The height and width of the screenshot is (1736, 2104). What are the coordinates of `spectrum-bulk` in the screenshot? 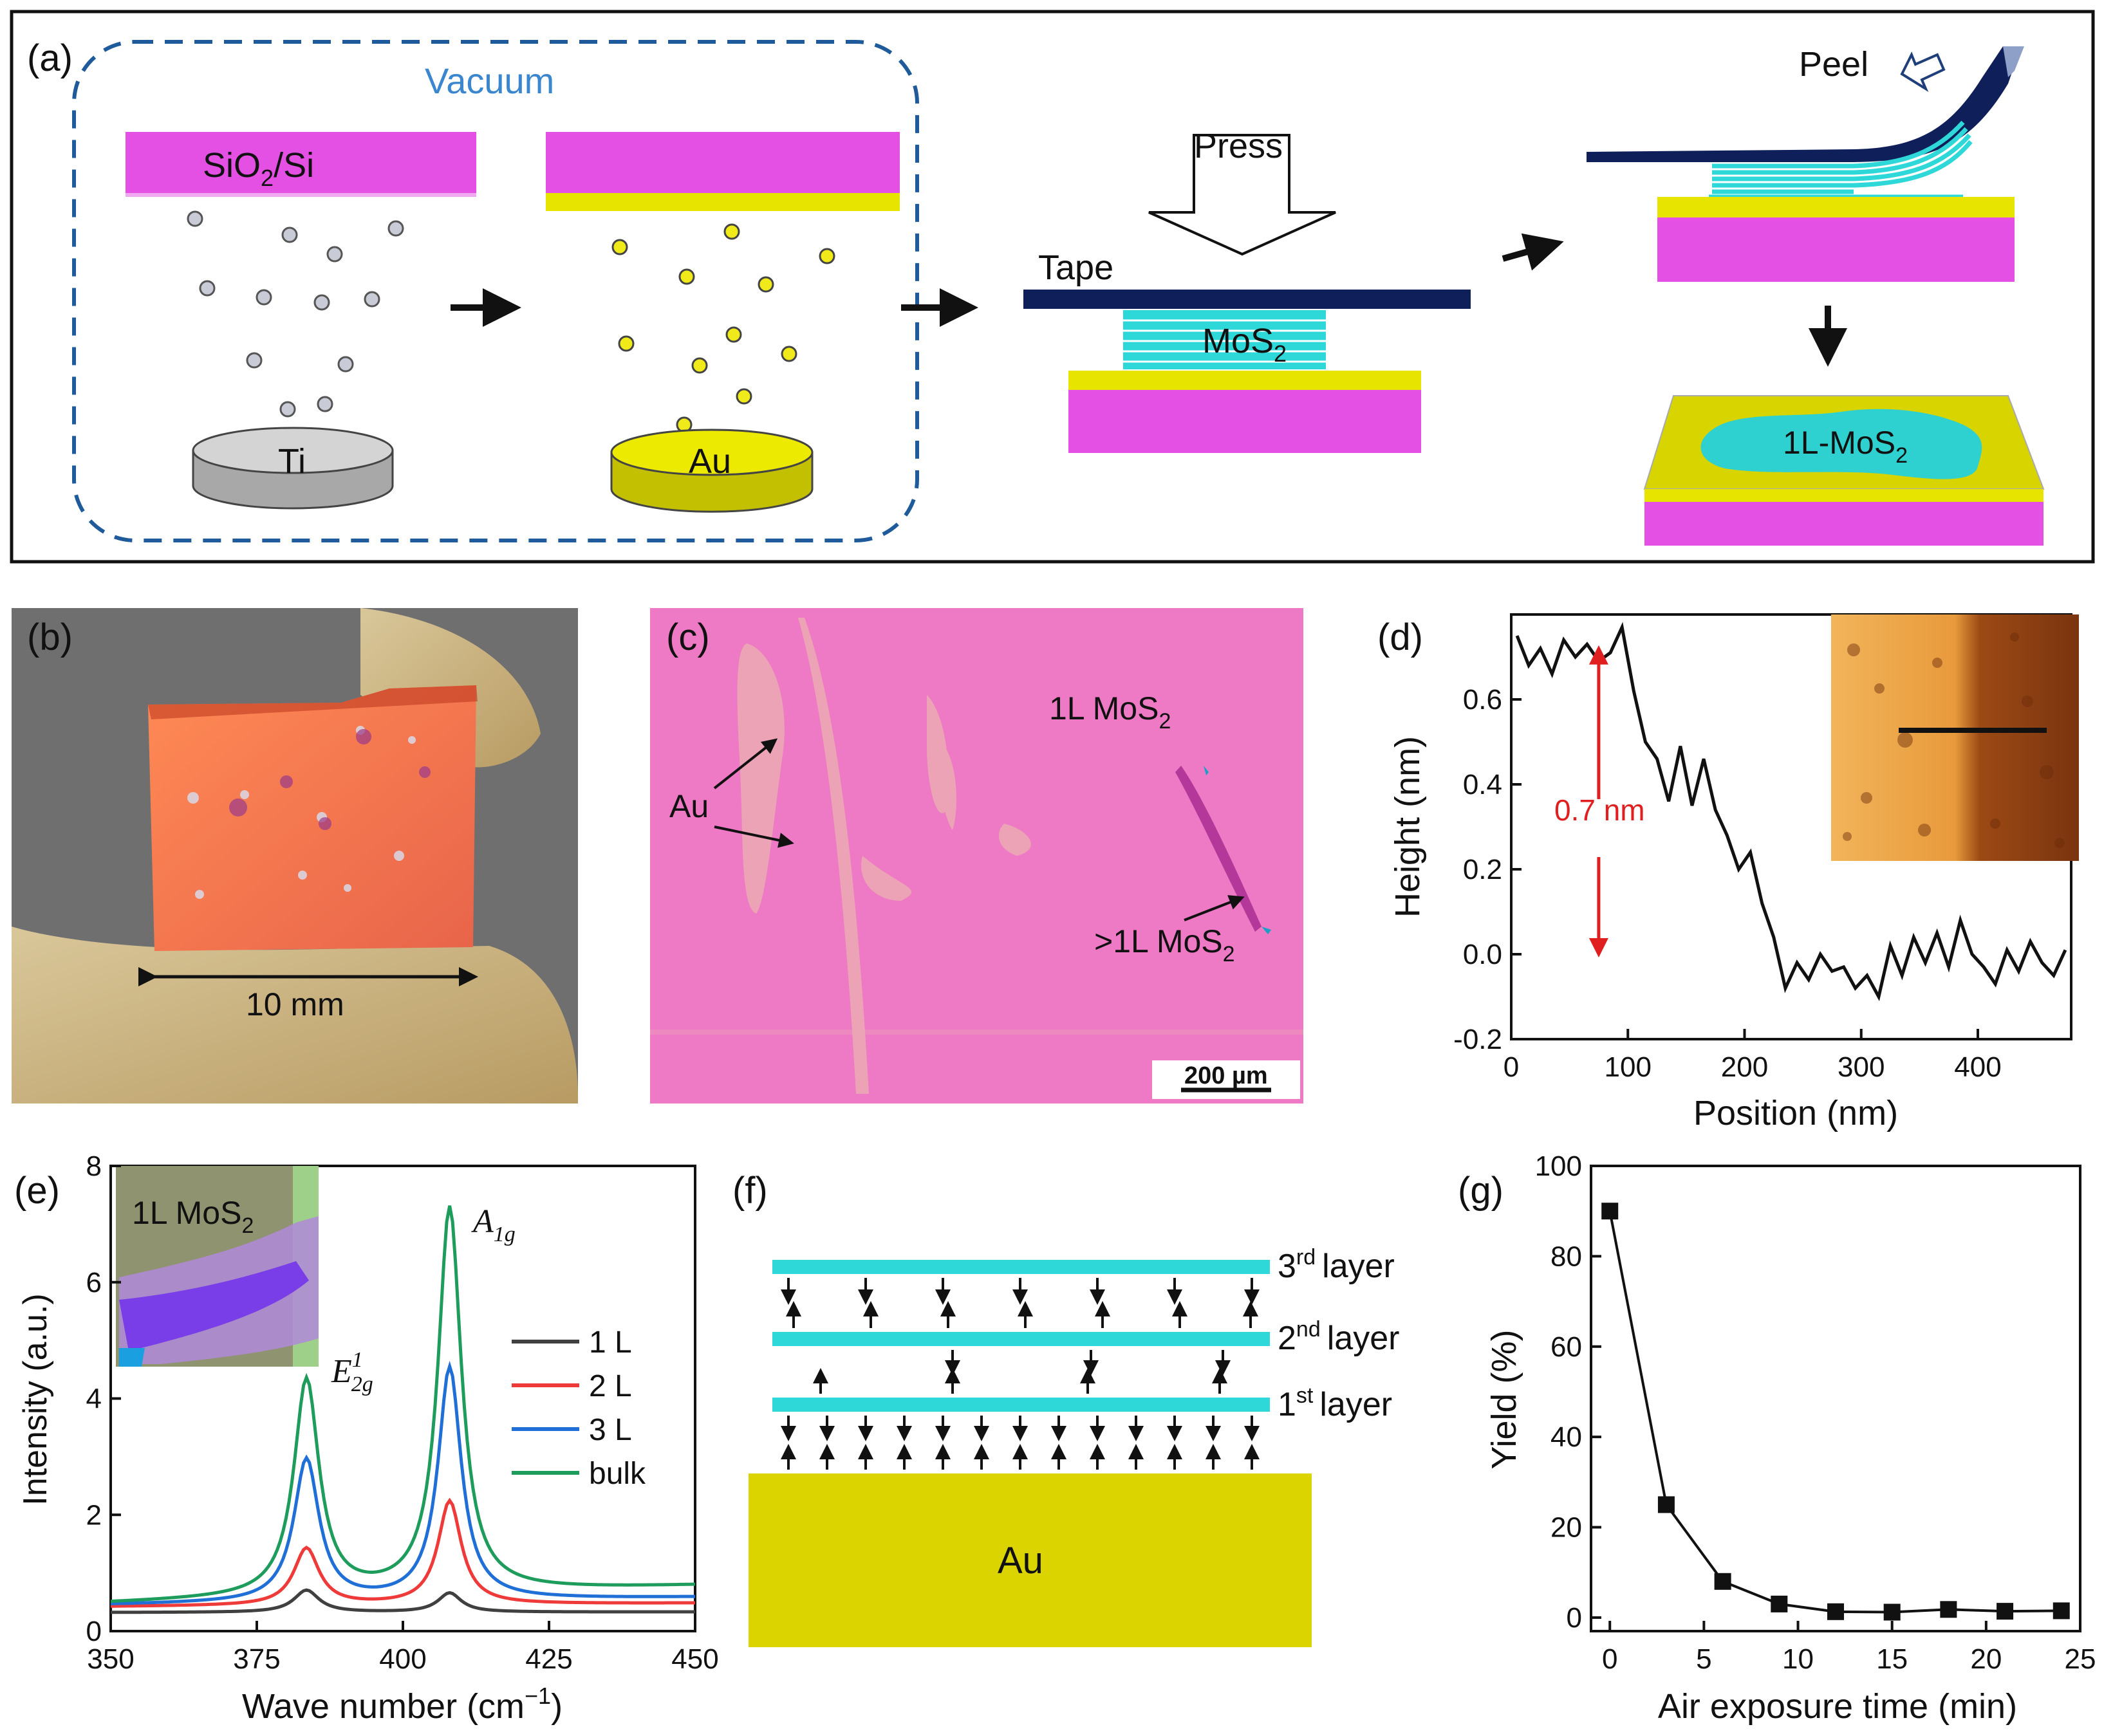 It's located at (403, 1404).